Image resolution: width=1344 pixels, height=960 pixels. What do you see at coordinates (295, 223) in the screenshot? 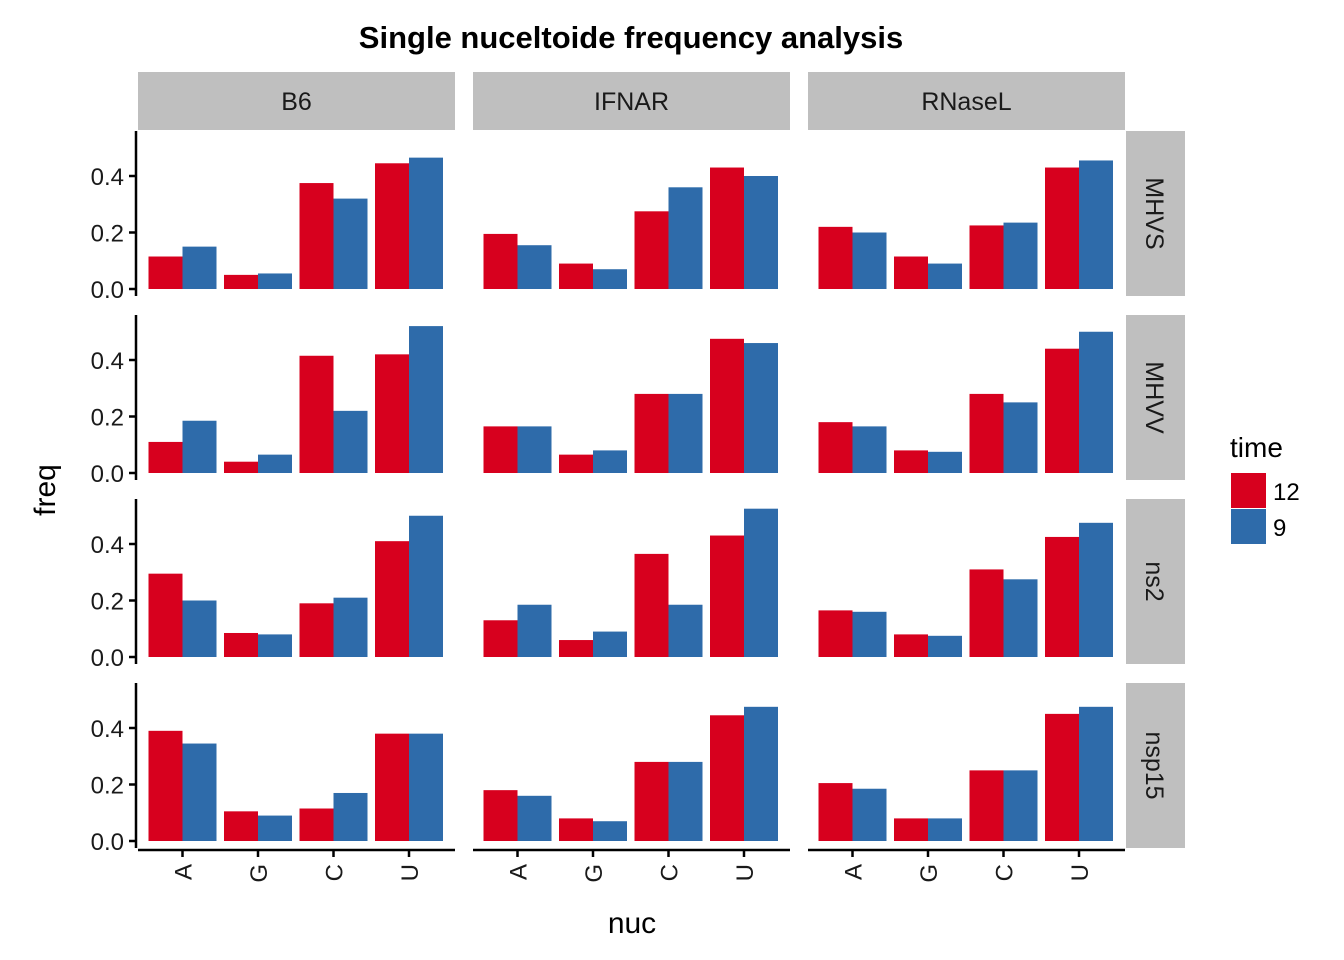
I see `panel-MHVS-B6` at bounding box center [295, 223].